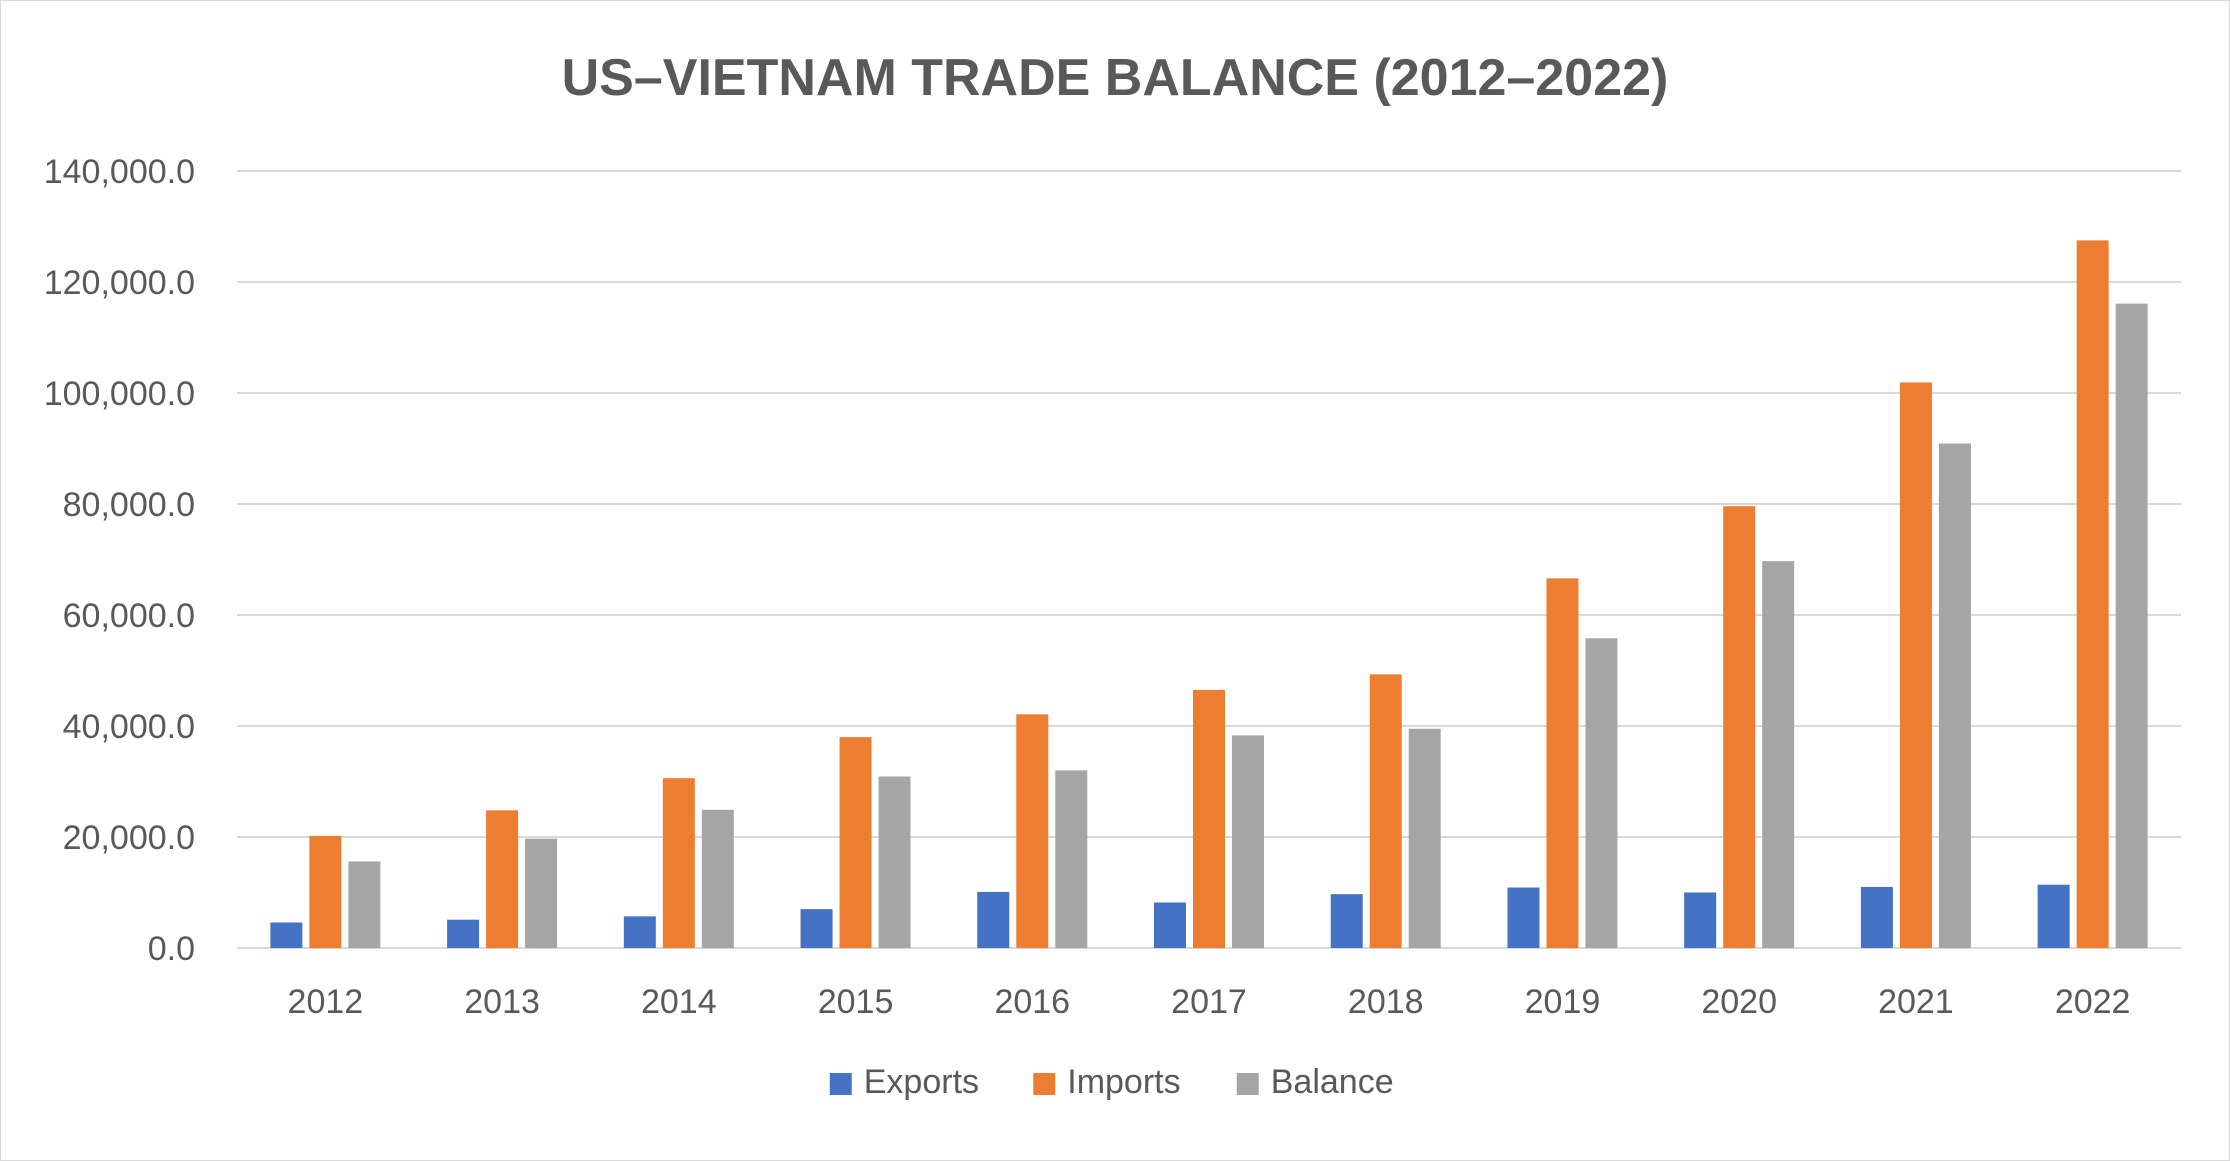  What do you see at coordinates (1247, 1084) in the screenshot?
I see `legend-swatch-balance` at bounding box center [1247, 1084].